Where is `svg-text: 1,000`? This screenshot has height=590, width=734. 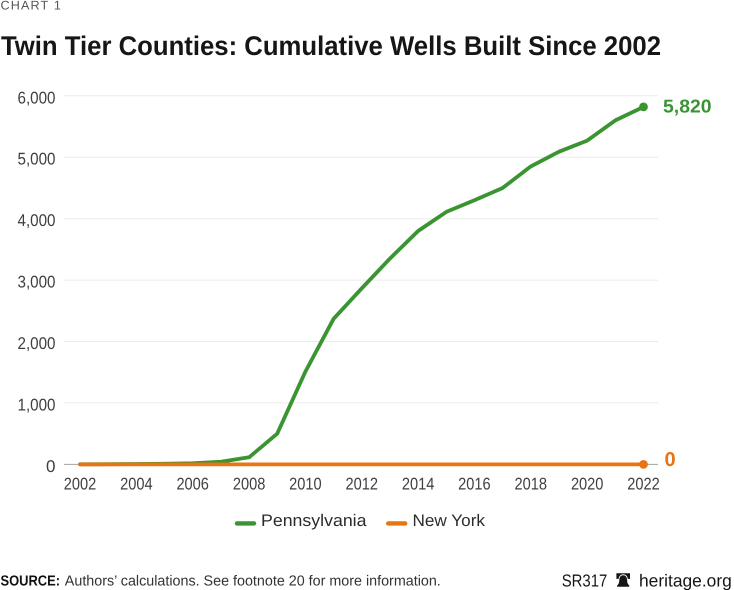
svg-text: 1,000 is located at coordinates (37, 404).